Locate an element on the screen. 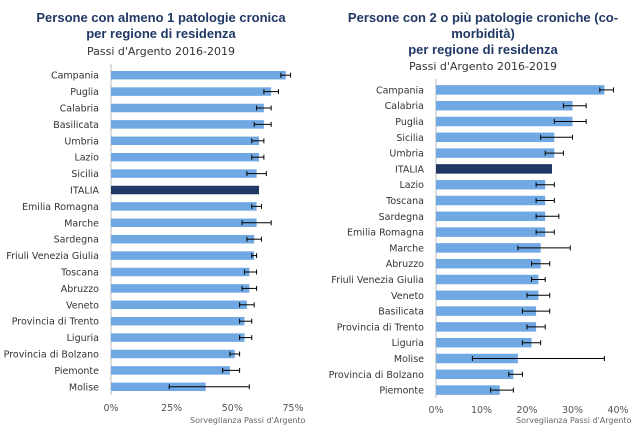 This screenshot has width=644, height=441. category-label-lazio: Lazio is located at coordinates (411, 185).